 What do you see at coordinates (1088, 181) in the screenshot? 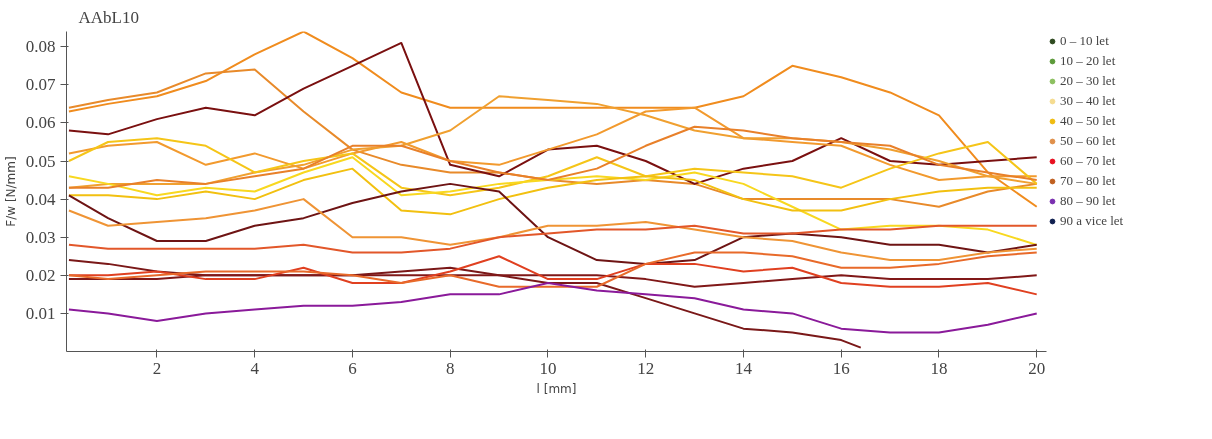
I see `legend-label: 70 – 80 let` at bounding box center [1088, 181].